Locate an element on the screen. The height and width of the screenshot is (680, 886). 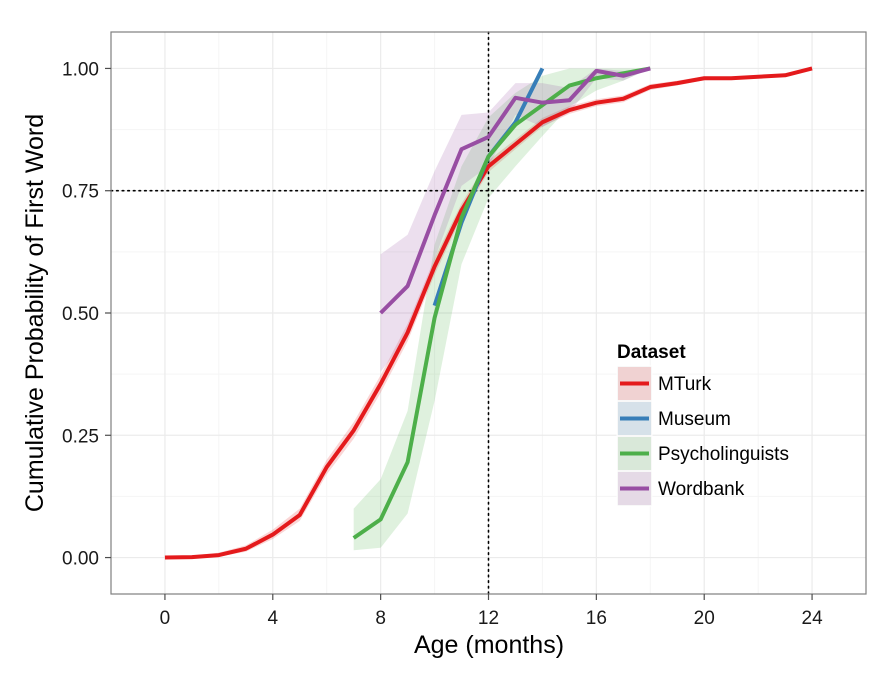
x-axis-title: Age (months) is located at coordinates (489, 645).